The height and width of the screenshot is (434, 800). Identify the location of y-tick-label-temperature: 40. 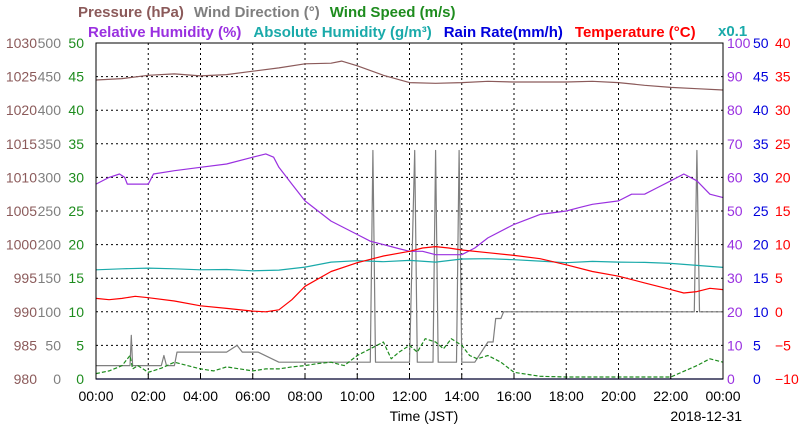
(783, 43).